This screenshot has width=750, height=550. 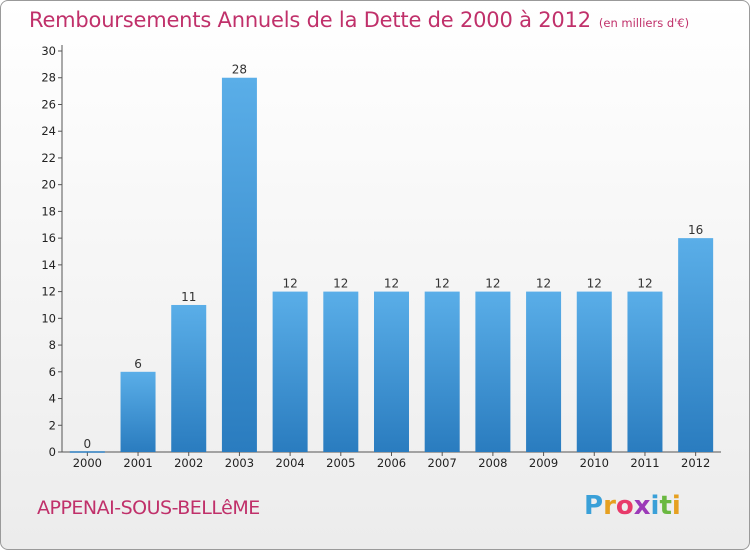 I want to click on bar-2005, so click(x=341, y=371).